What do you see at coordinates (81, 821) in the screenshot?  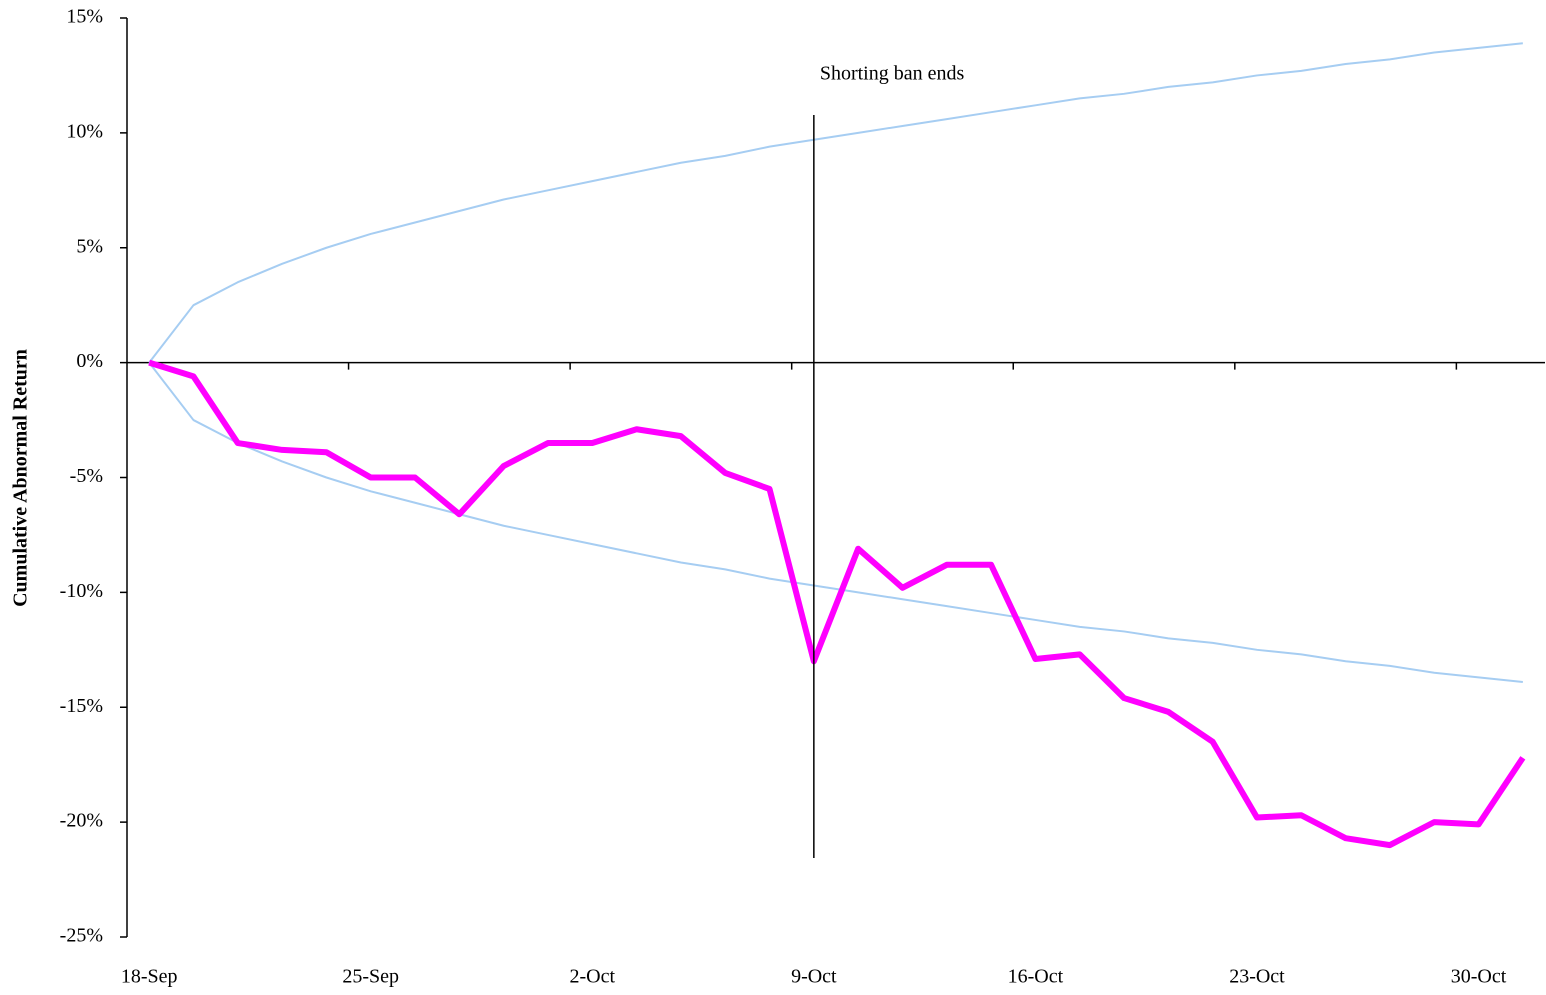 I see `y-tick-label: -20%` at bounding box center [81, 821].